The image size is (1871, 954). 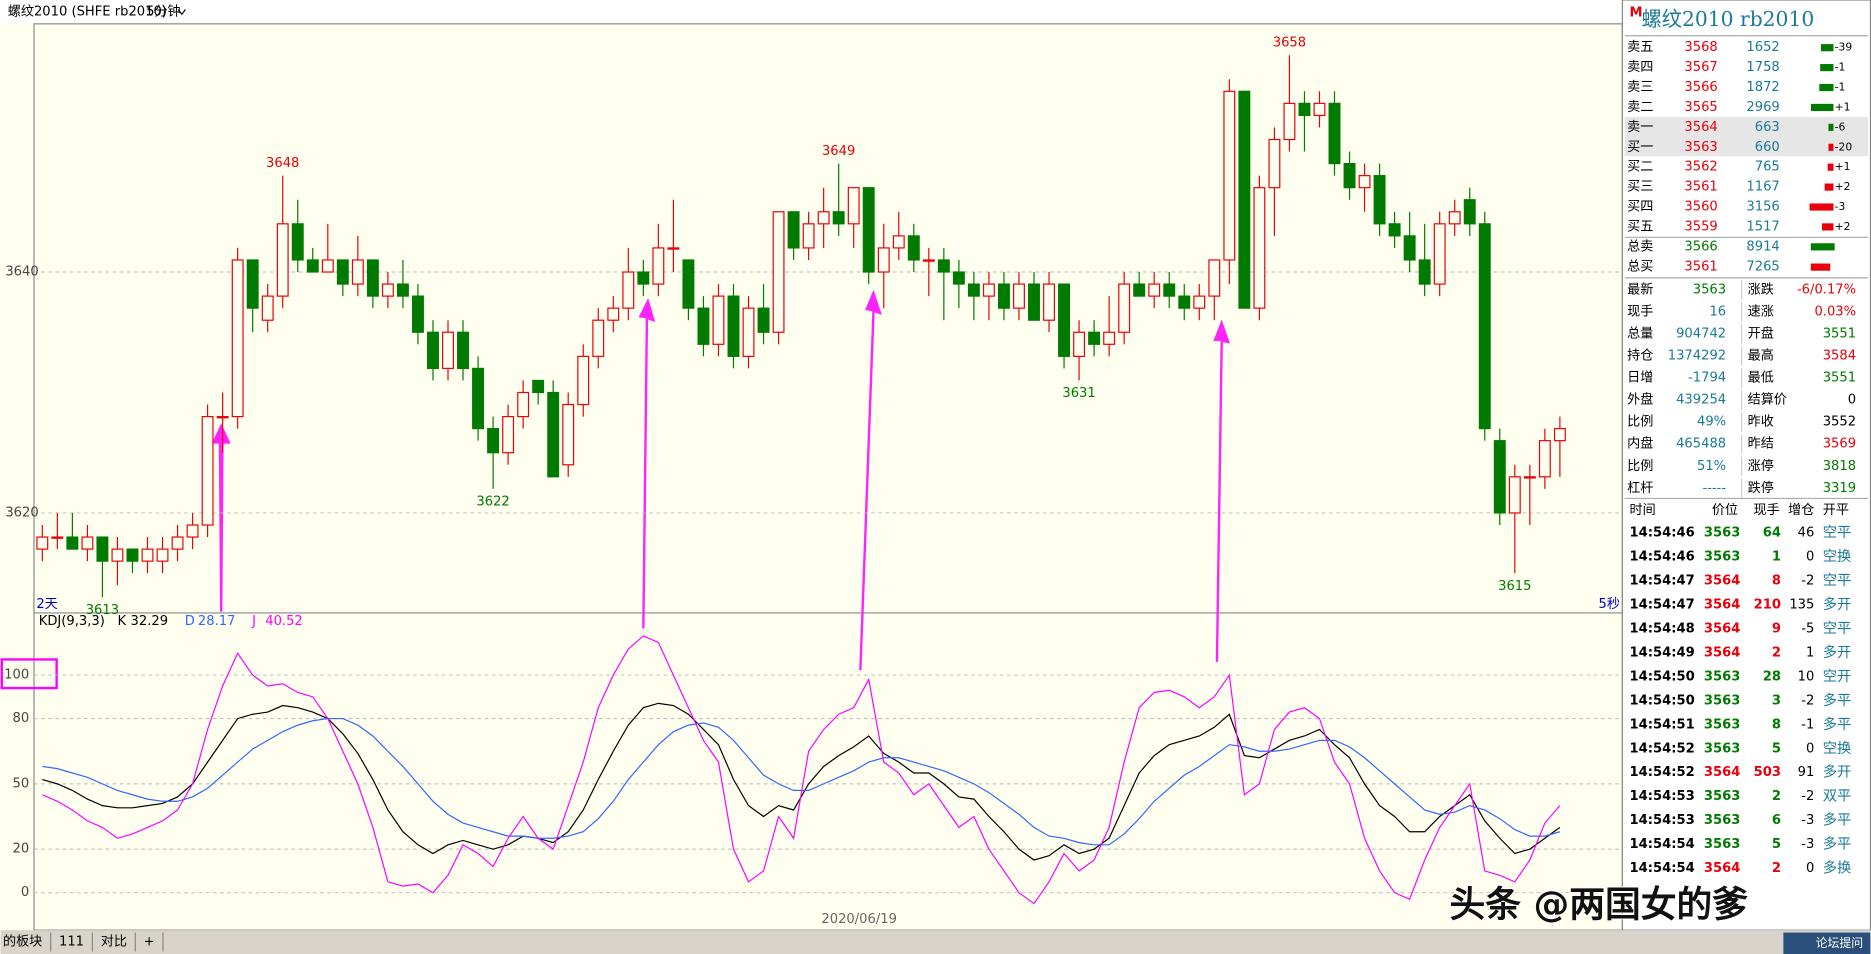 What do you see at coordinates (1840, 206) in the screenshot?
I see `book-change: -3` at bounding box center [1840, 206].